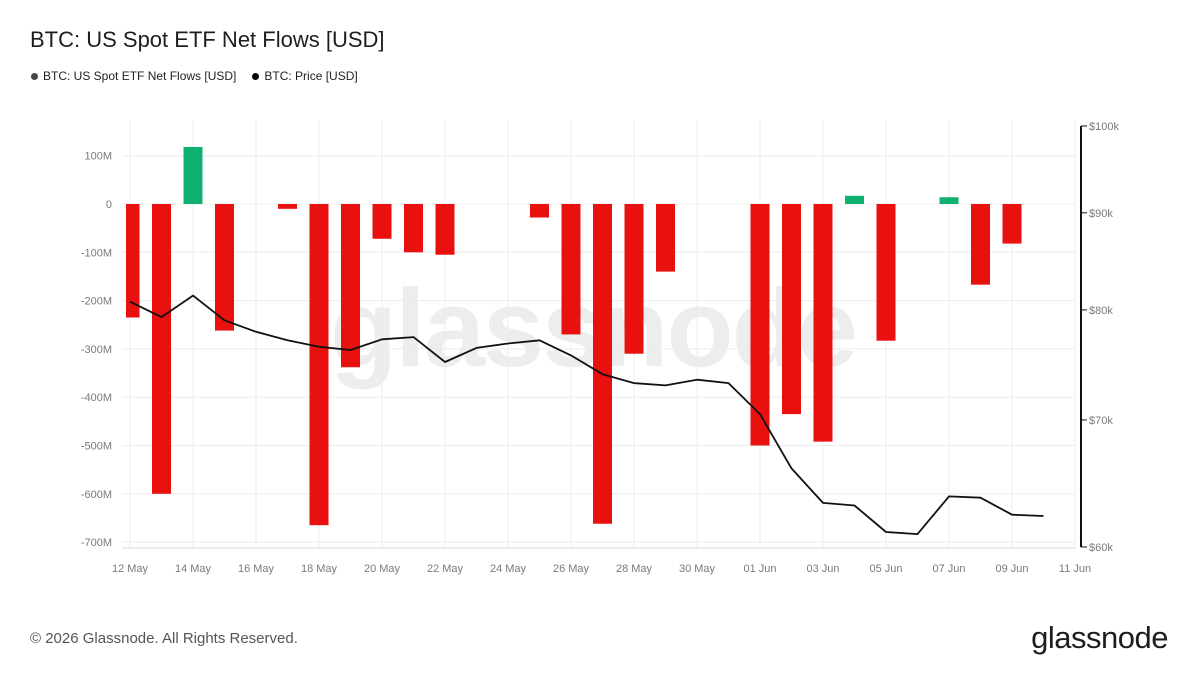  I want to click on y-tick-label-right: $80k, so click(1101, 311).